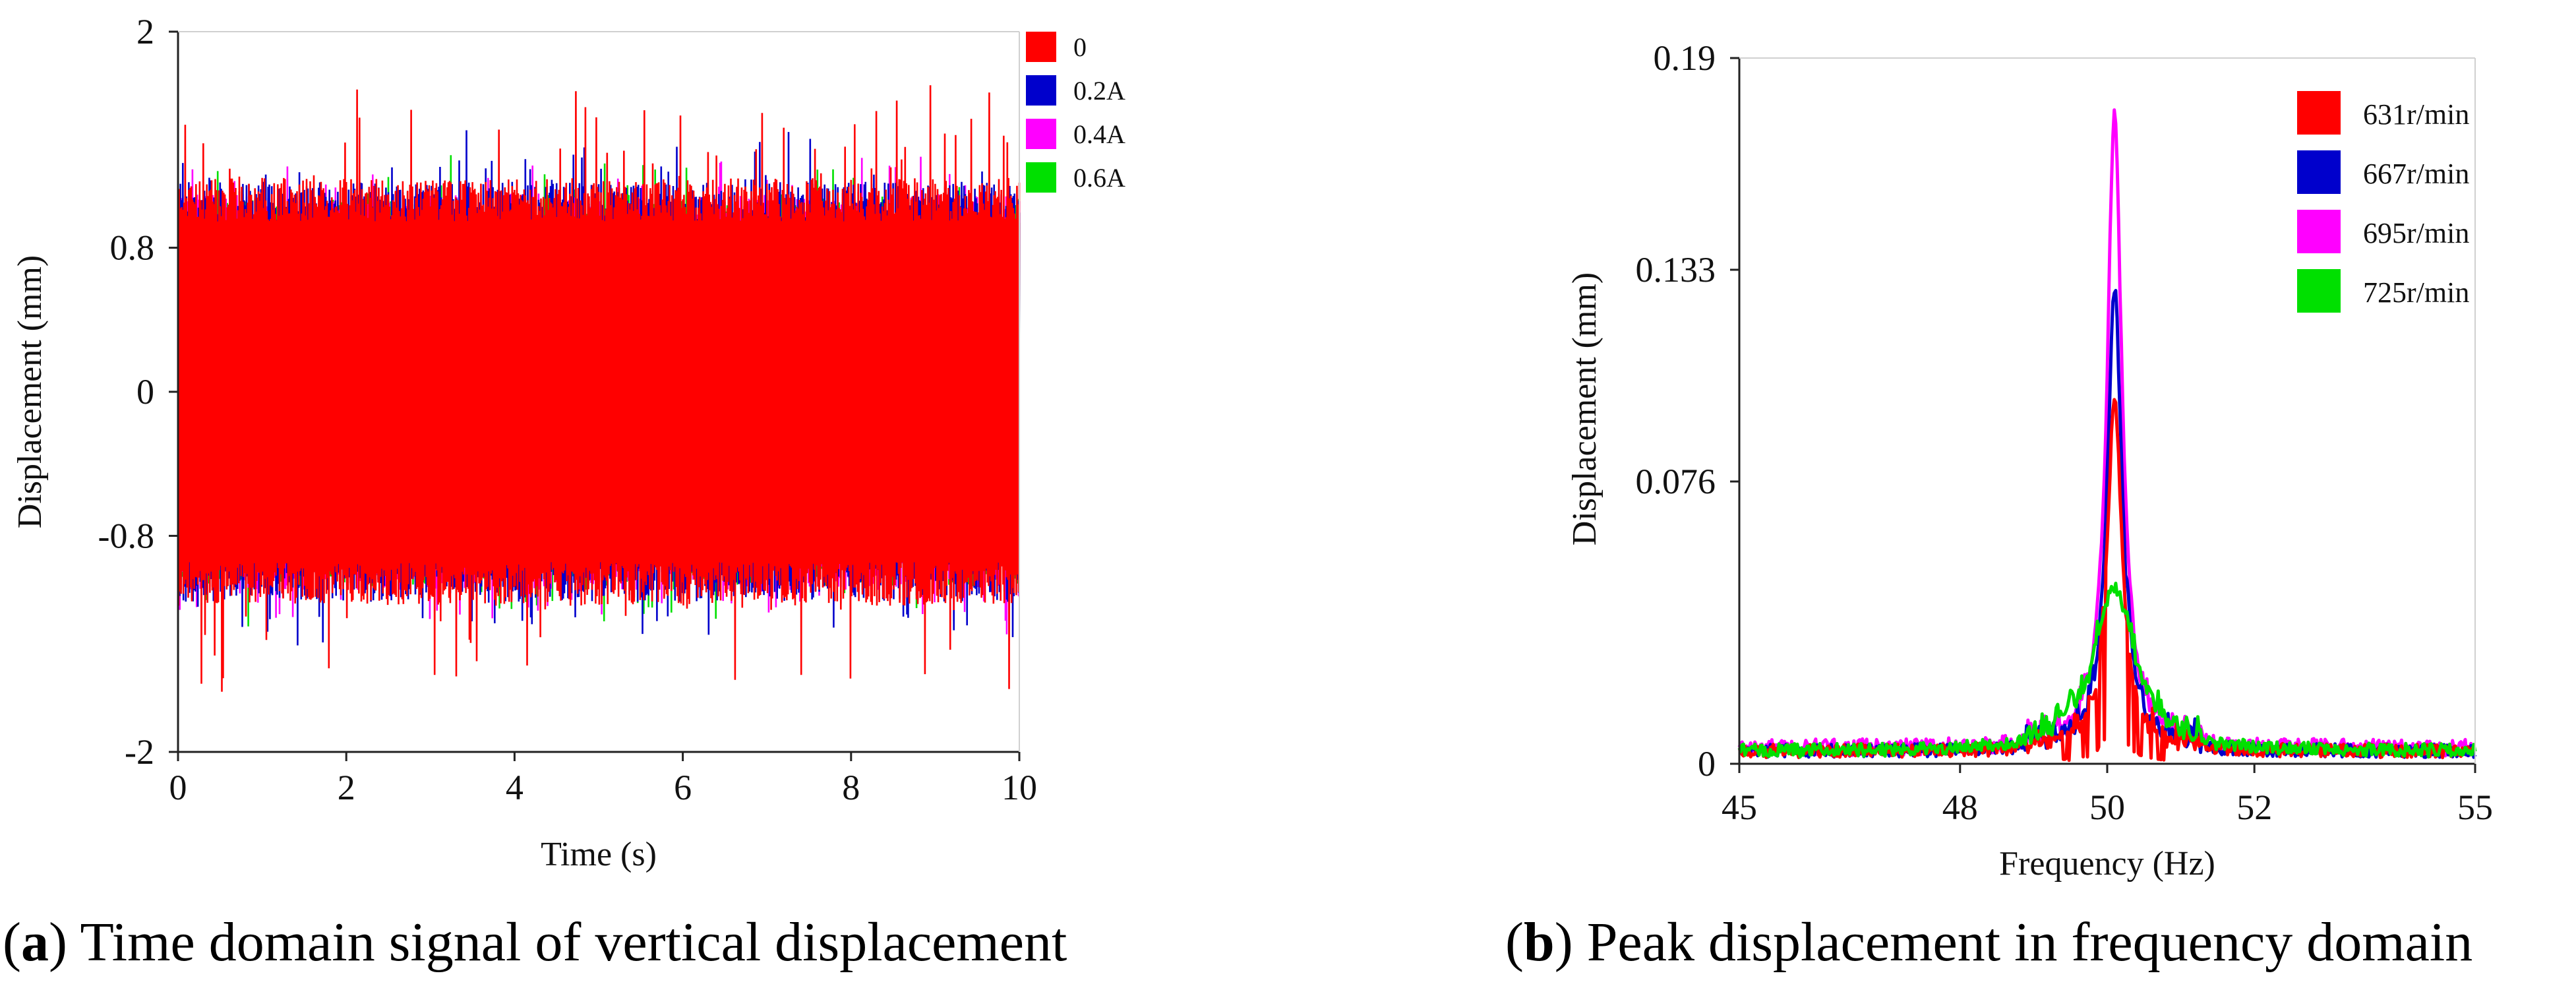  What do you see at coordinates (1707, 764) in the screenshot?
I see `y-tick-label-b: 0` at bounding box center [1707, 764].